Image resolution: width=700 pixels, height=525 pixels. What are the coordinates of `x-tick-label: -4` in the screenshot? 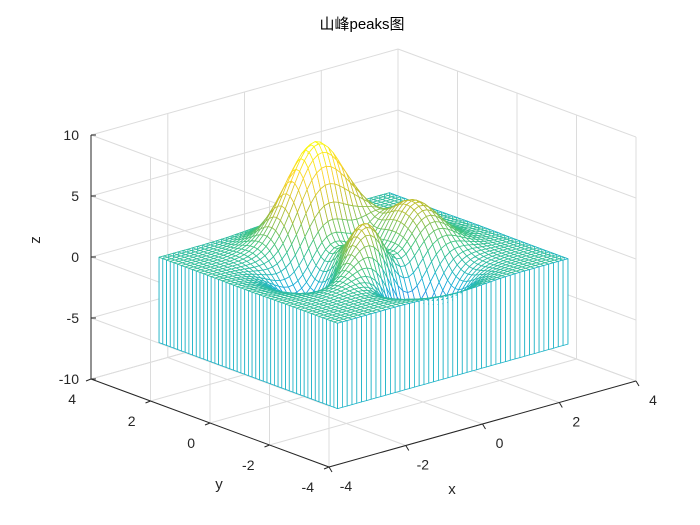 It's located at (346, 486).